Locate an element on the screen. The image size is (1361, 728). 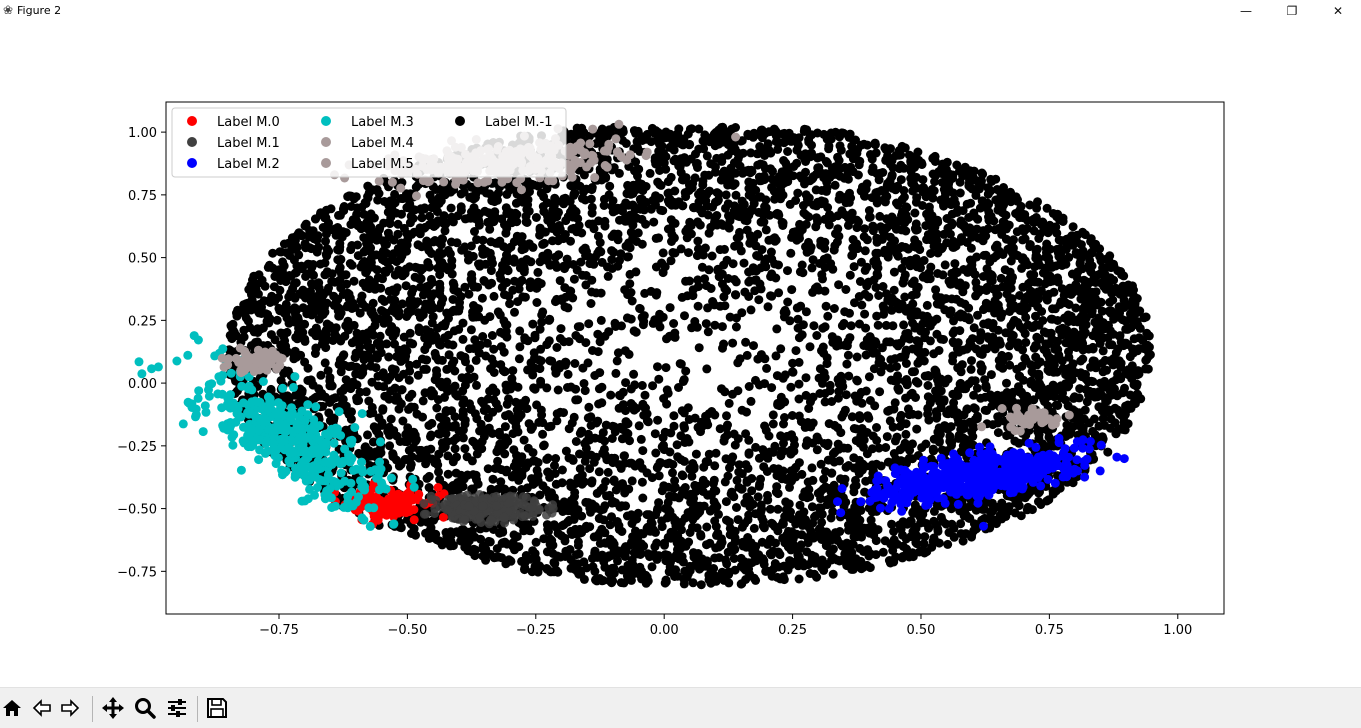
close-button: ✕ is located at coordinates (1338, 11).